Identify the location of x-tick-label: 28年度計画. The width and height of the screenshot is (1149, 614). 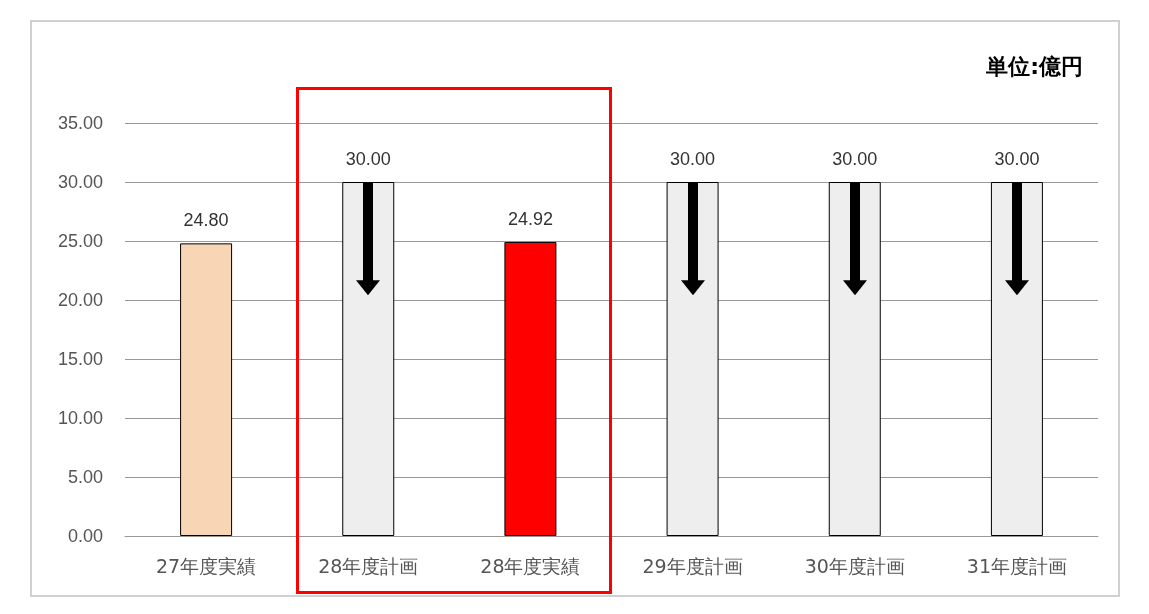
(368, 565).